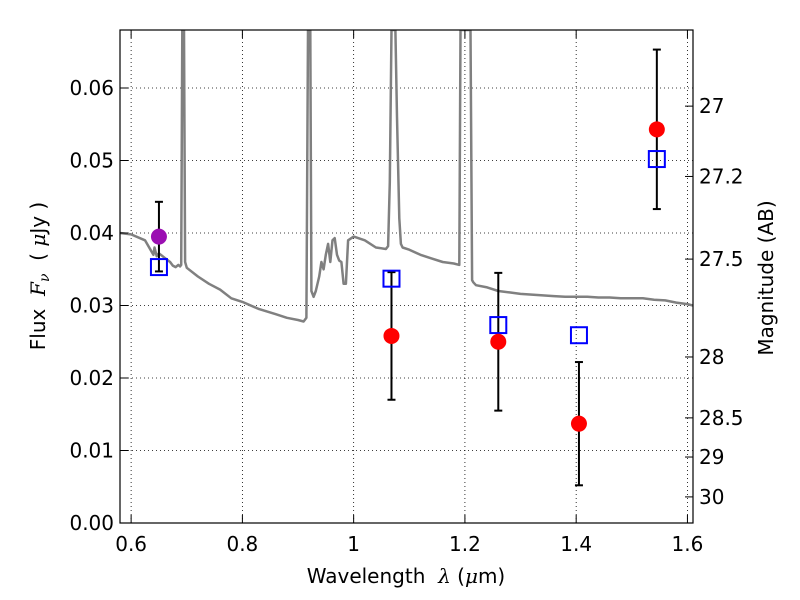  I want to click on y2-tick-label: 28, so click(711, 357).